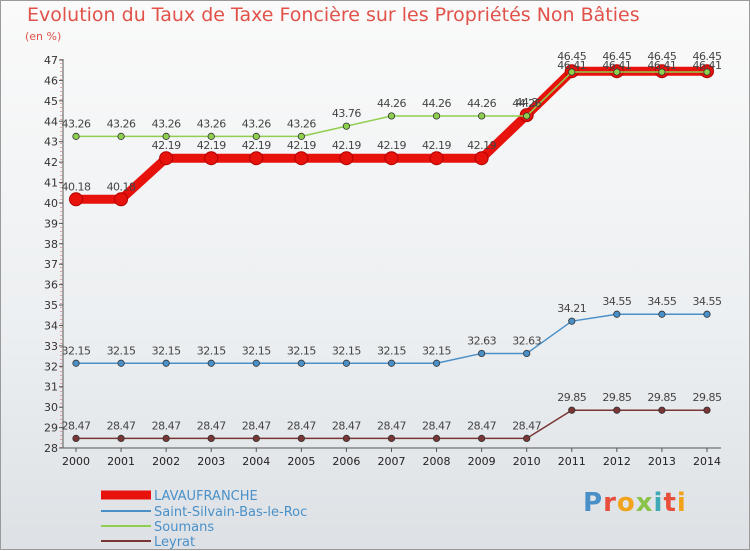  Describe the element at coordinates (51, 264) in the screenshot. I see `y-tick-label: 37` at that location.